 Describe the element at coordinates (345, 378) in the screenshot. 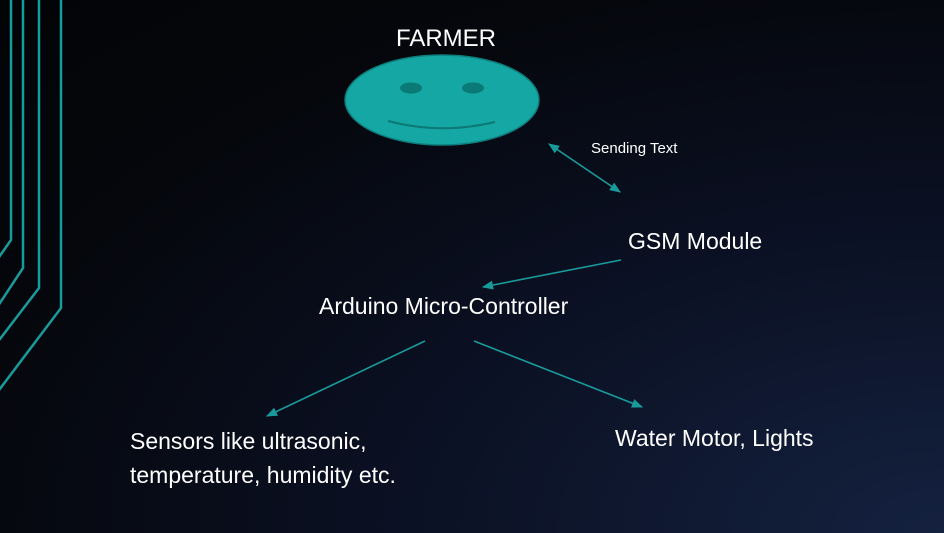

I see `arrow-arduino-sensors` at that location.